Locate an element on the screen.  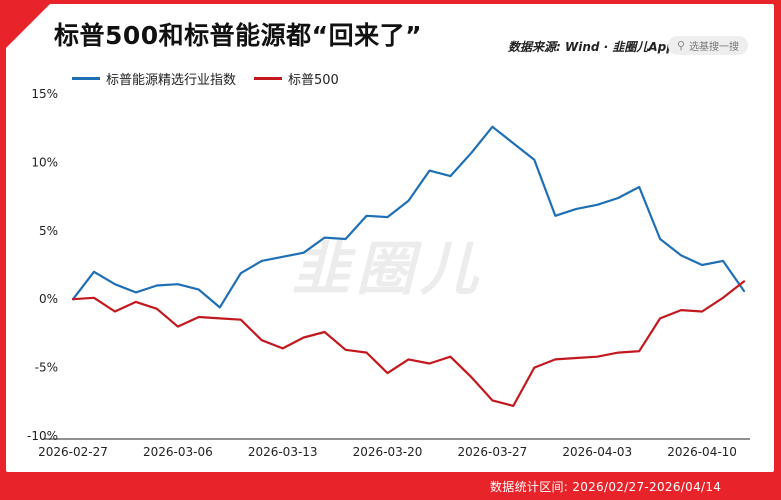
fund-search-input: ⚲ 选基搜一搜 is located at coordinates (708, 45).